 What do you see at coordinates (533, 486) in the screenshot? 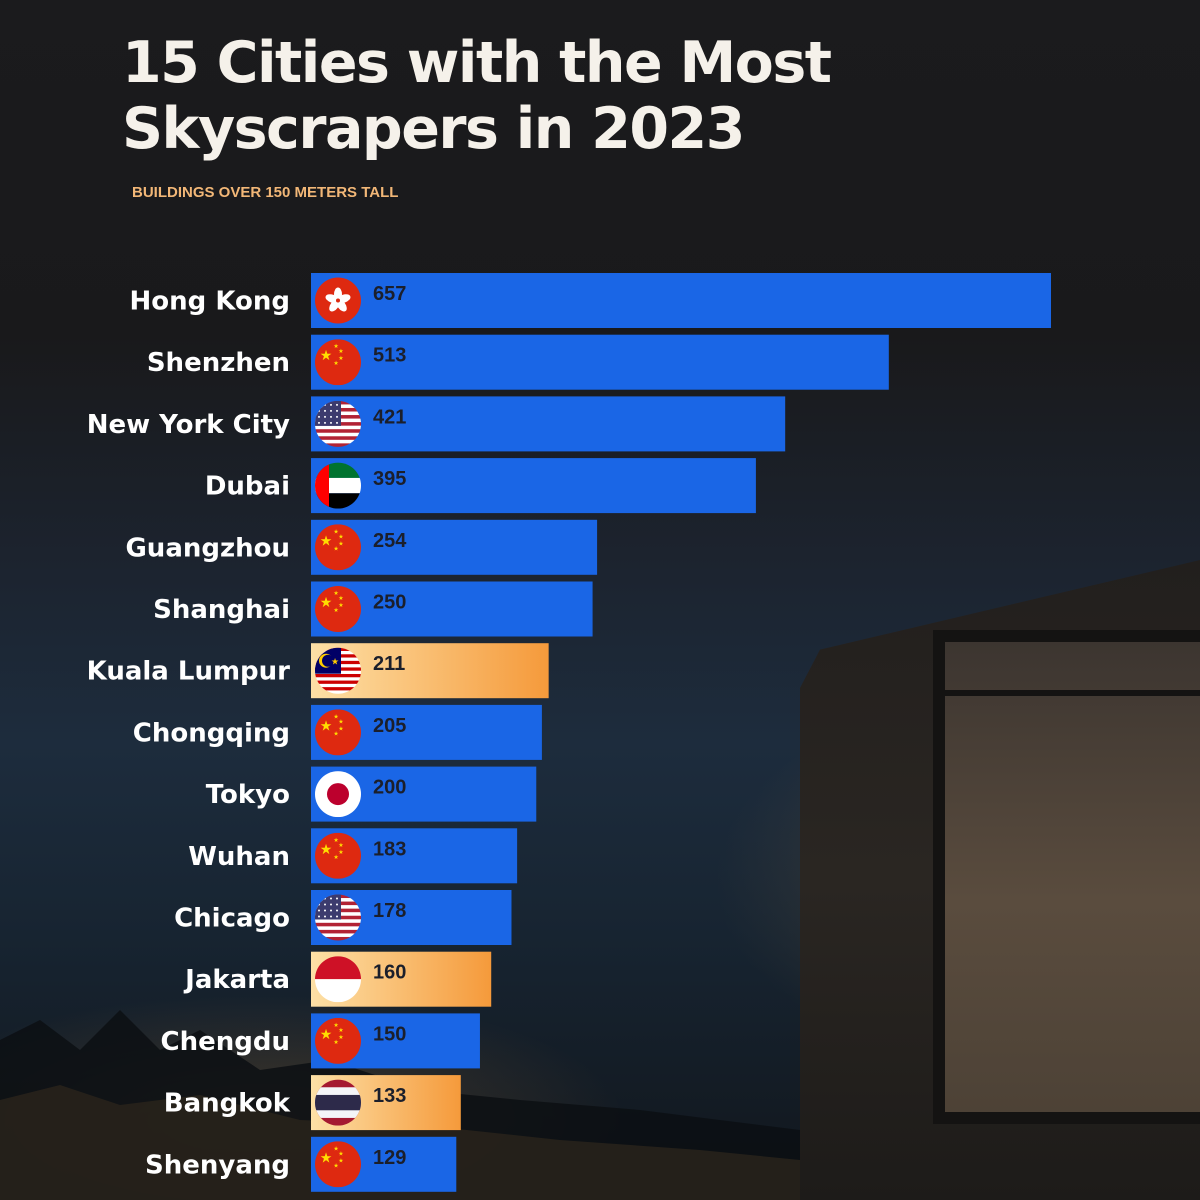
I see `bar-dubai` at bounding box center [533, 486].